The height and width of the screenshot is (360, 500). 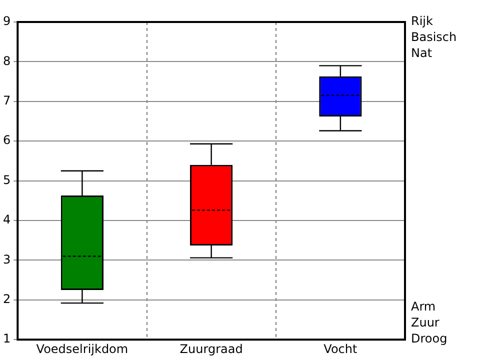 I want to click on y-tick-label: 6, so click(x=6, y=140).